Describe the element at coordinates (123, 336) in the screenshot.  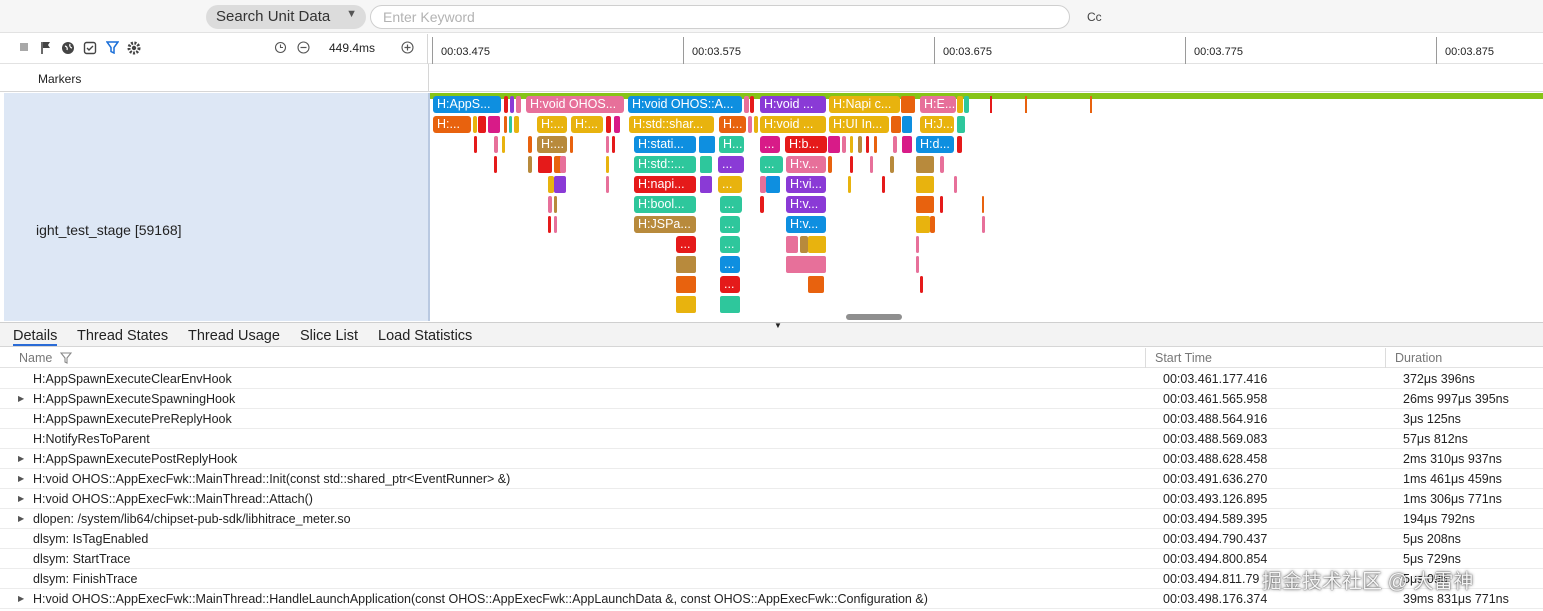
I see `tab-thread-states: Thread States` at that location.